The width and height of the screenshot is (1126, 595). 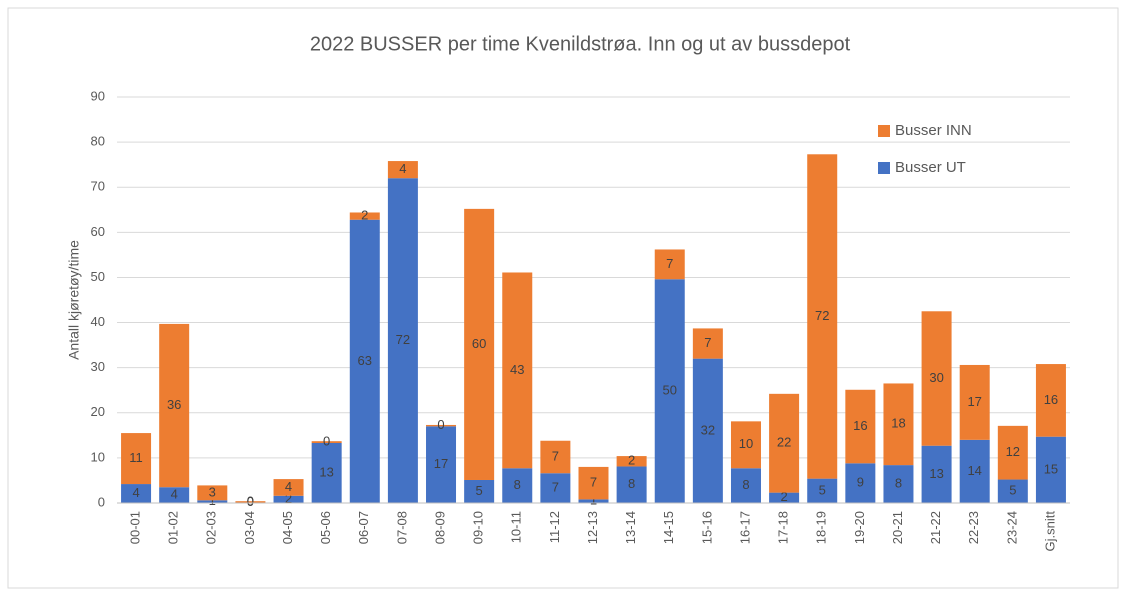 I want to click on y-tick-label: 70, so click(x=98, y=186).